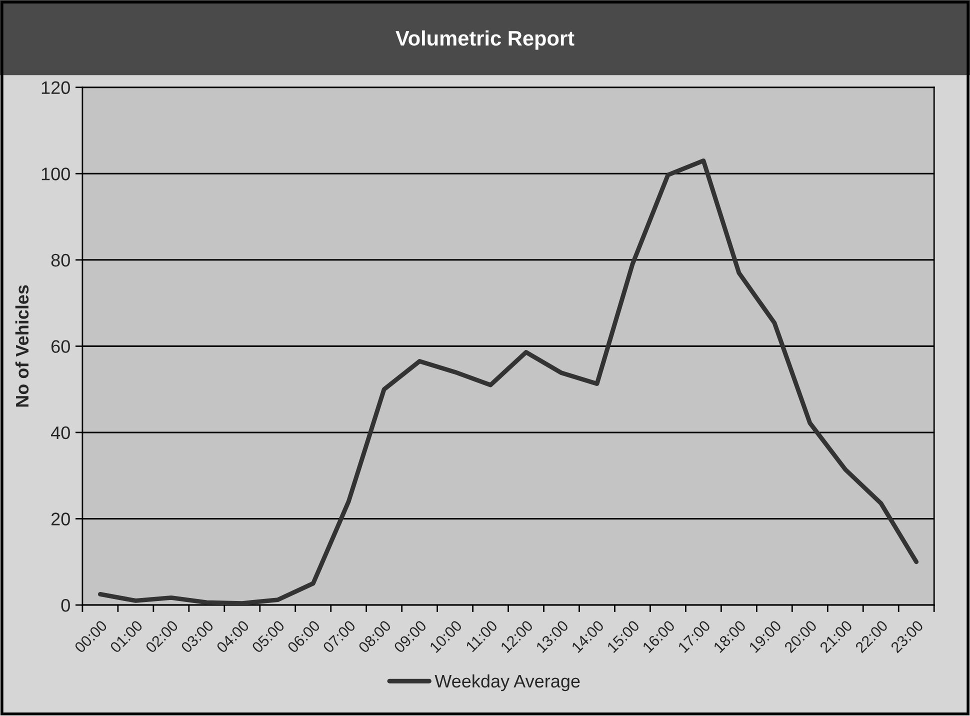 The width and height of the screenshot is (970, 716). I want to click on y-tick-label: 0, so click(65, 605).